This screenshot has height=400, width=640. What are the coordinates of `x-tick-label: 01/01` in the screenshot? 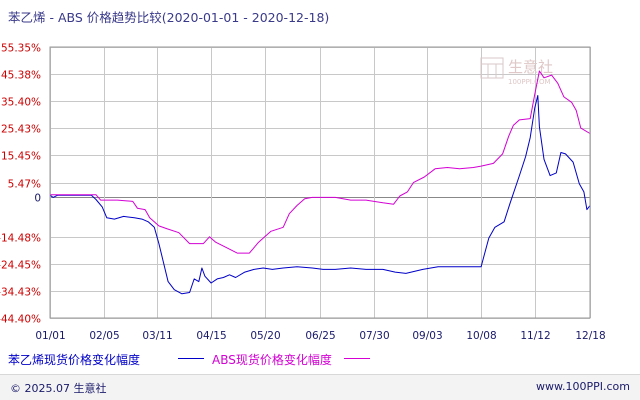 It's located at (50, 336).